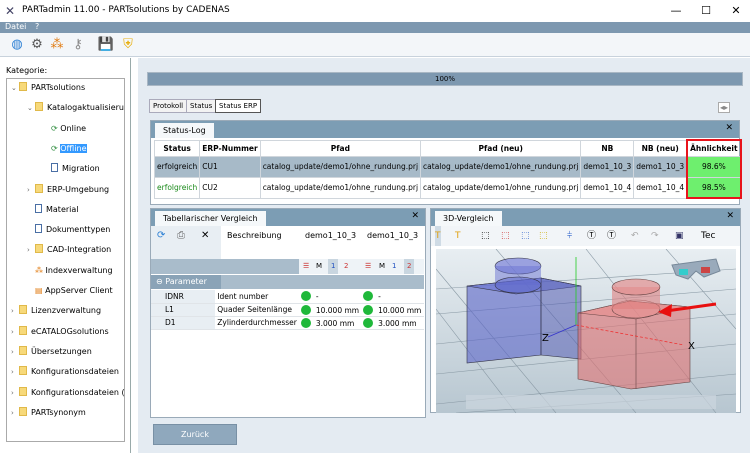  Describe the element at coordinates (736, 10) in the screenshot. I see `close-button: ✕` at that location.